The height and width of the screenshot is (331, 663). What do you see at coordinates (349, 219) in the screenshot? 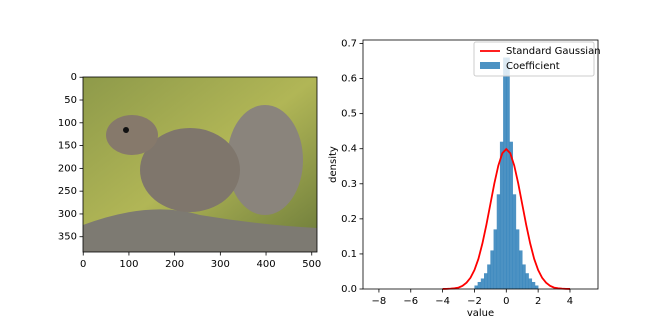
I see `y-tick-label: 0.2` at bounding box center [349, 219].